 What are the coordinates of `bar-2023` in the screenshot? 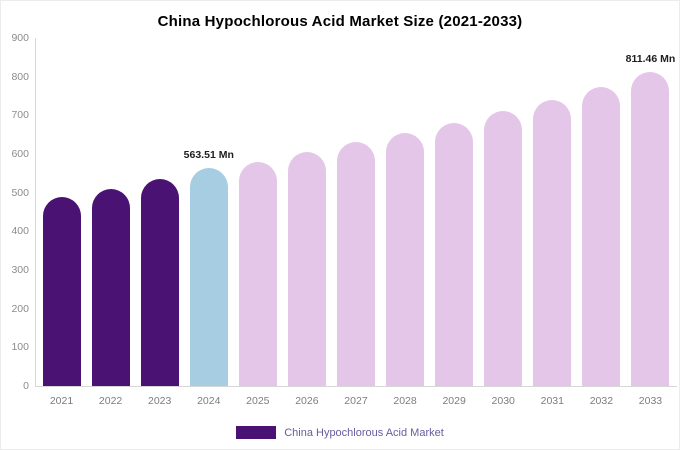 It's located at (159, 282).